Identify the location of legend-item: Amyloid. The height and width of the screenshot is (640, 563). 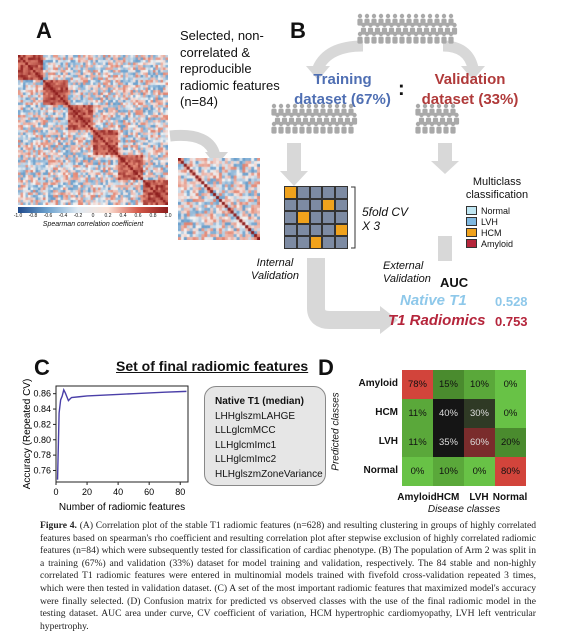
(506, 243).